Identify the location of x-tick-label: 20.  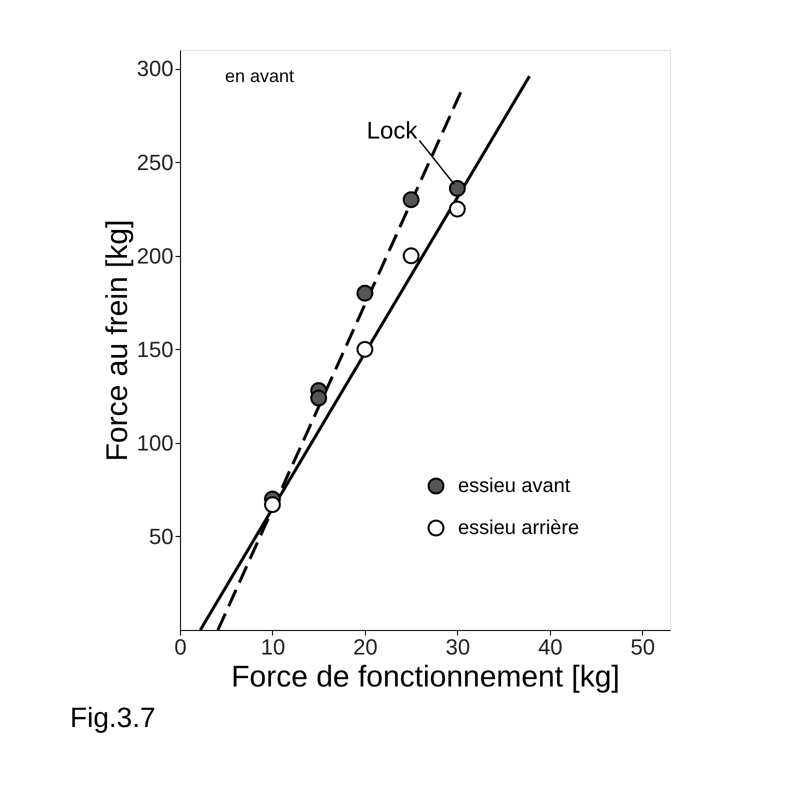
(365, 647).